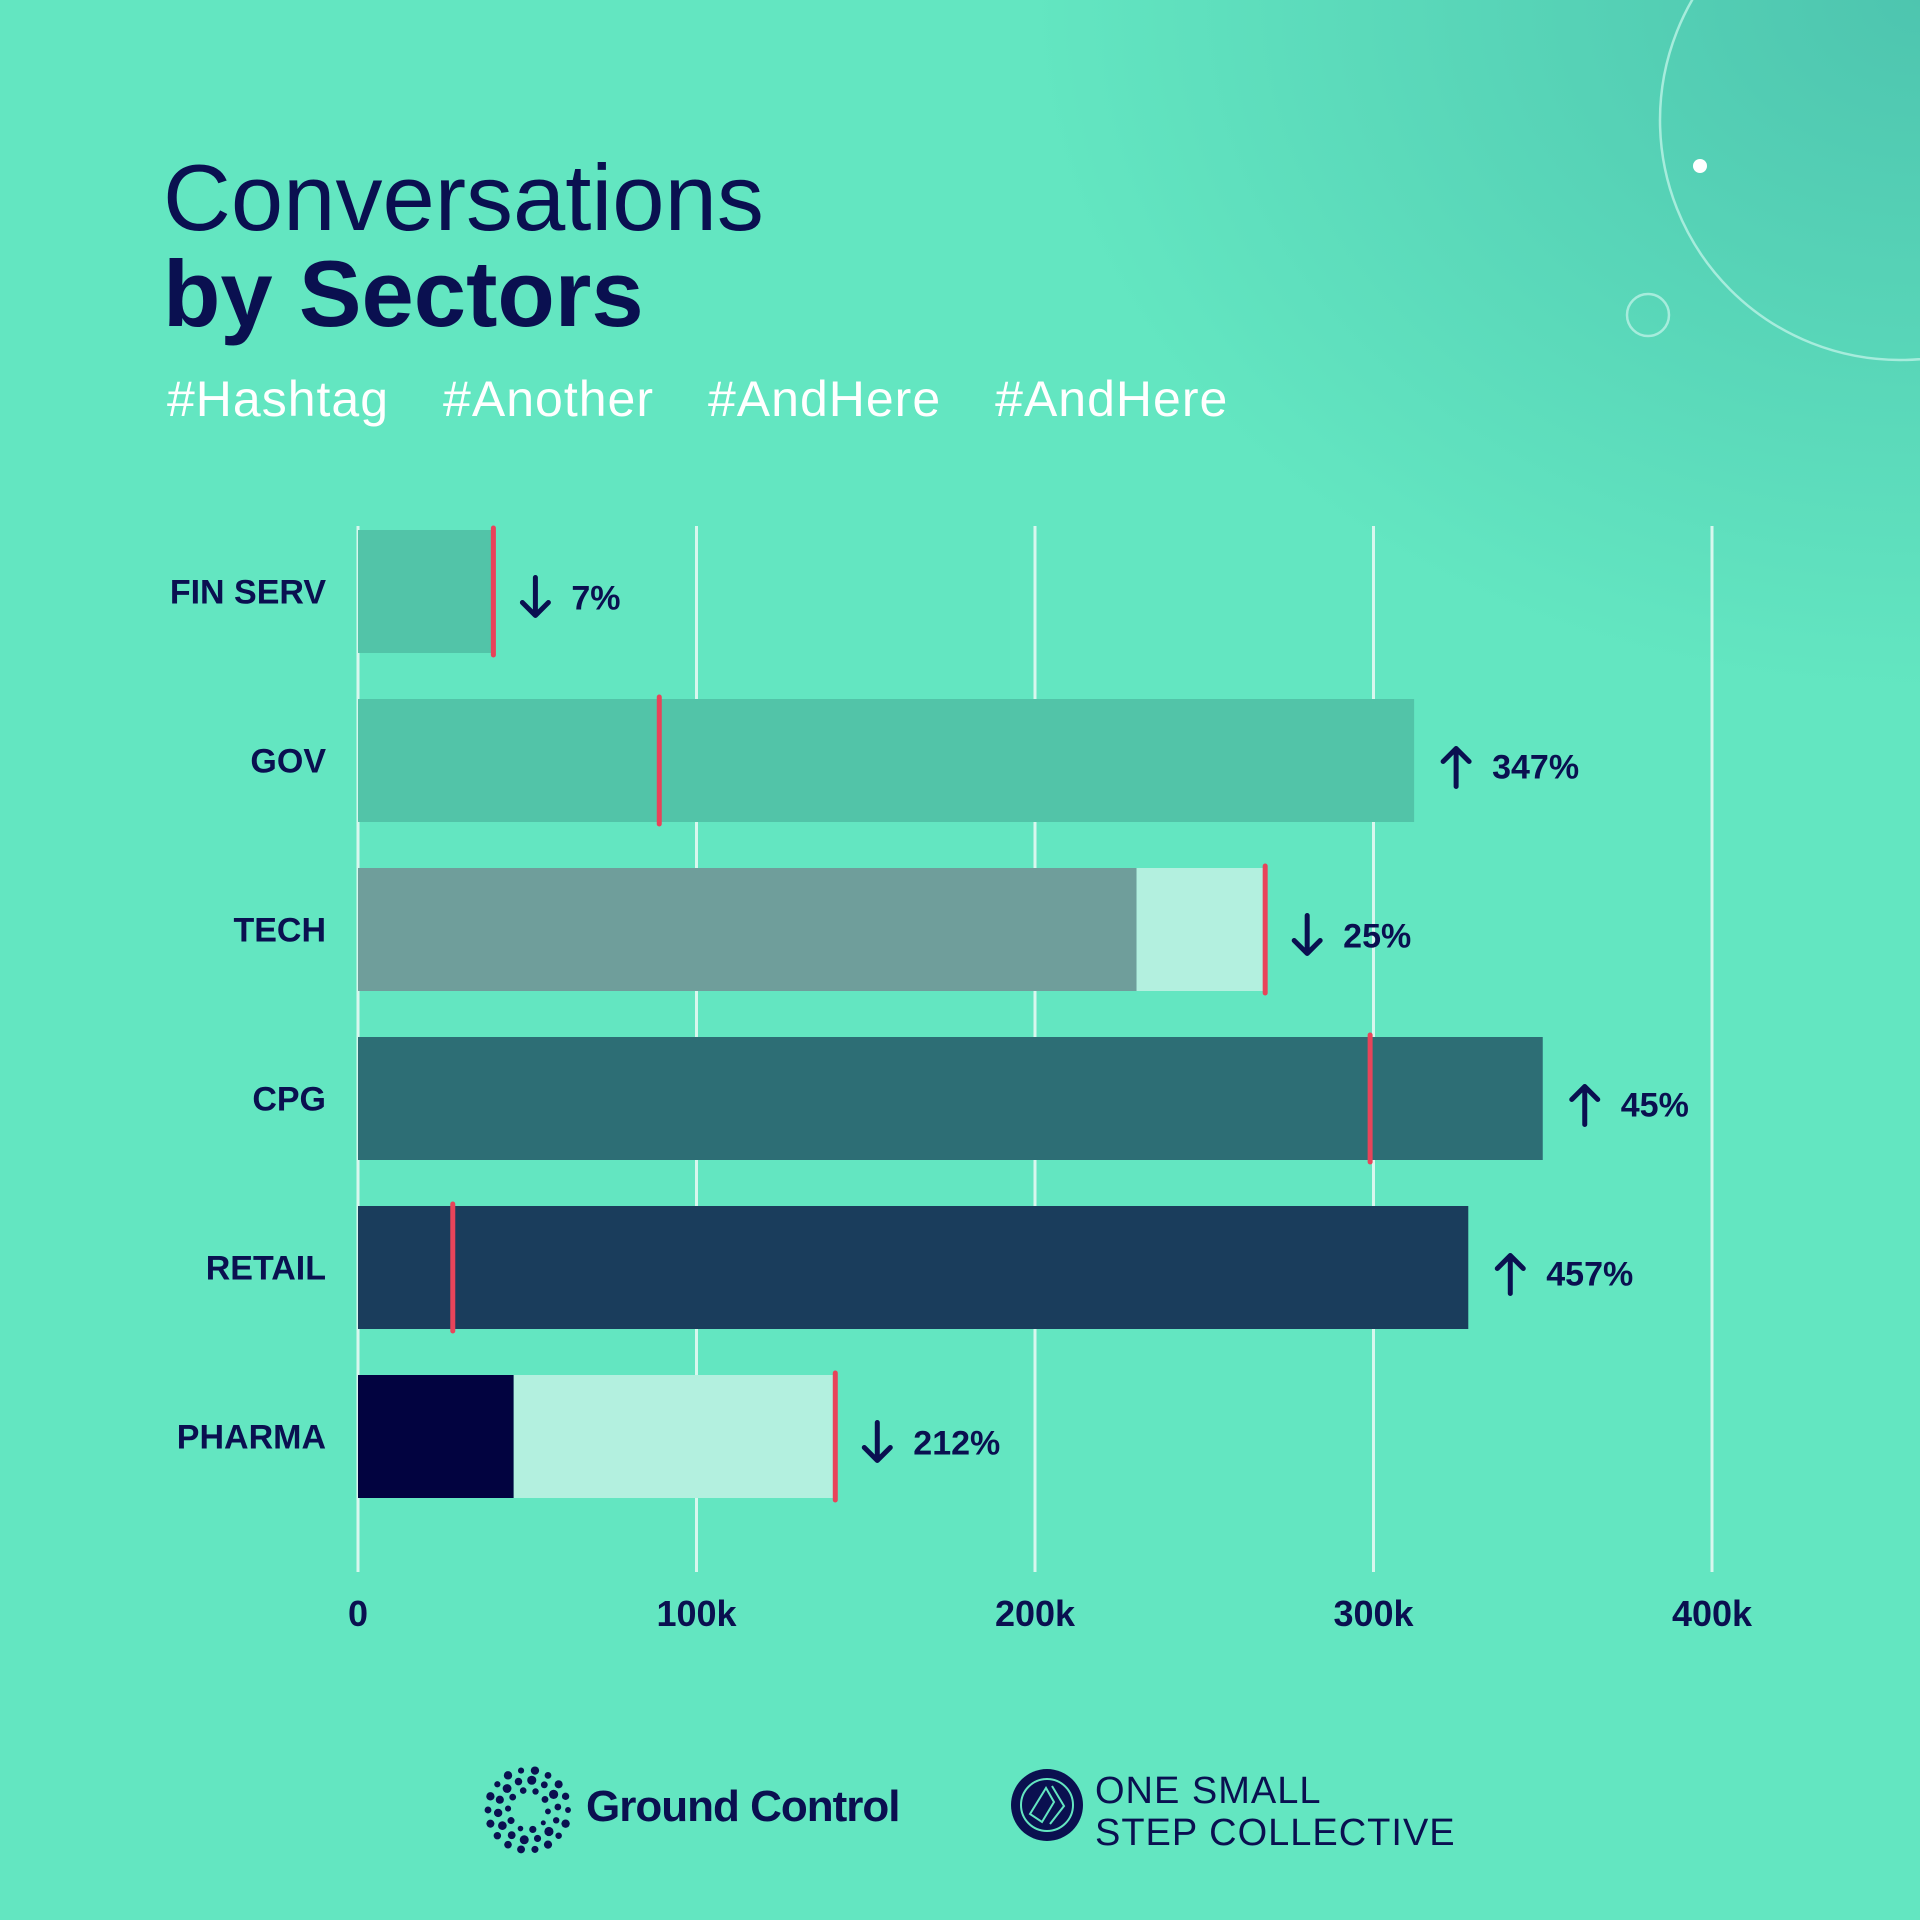  I want to click on one-small-step-logo-icon, so click(1047, 1805).